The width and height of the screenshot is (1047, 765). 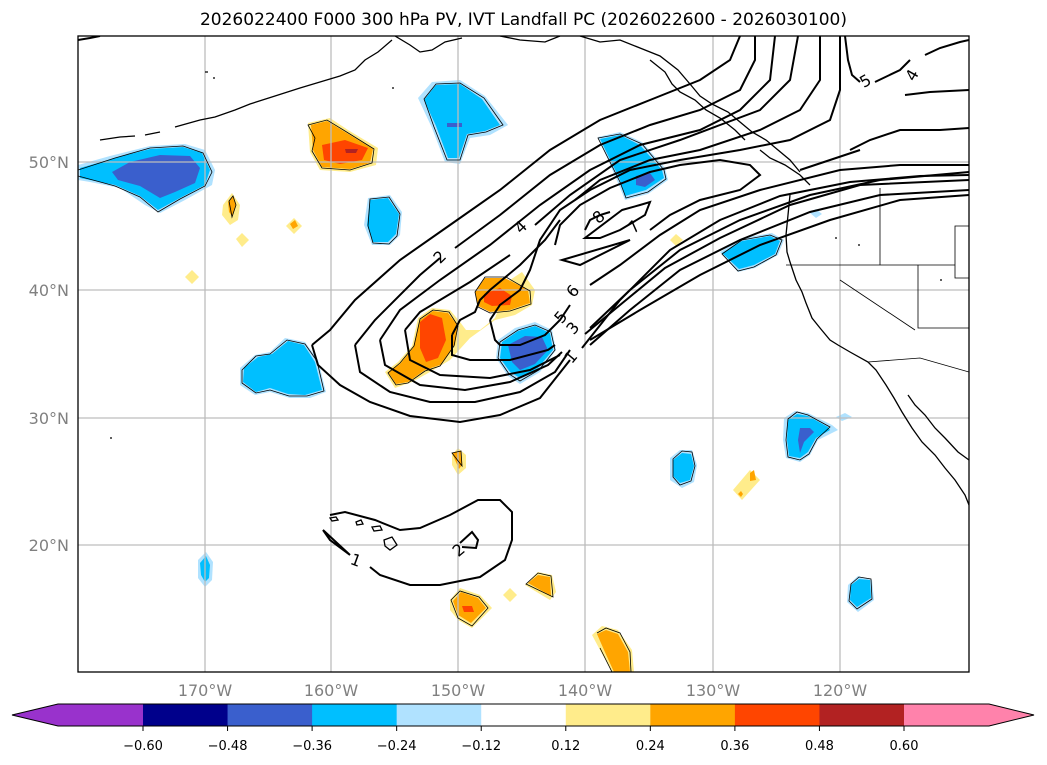 I want to click on lat-tick-label: 40°N, so click(x=49, y=290).